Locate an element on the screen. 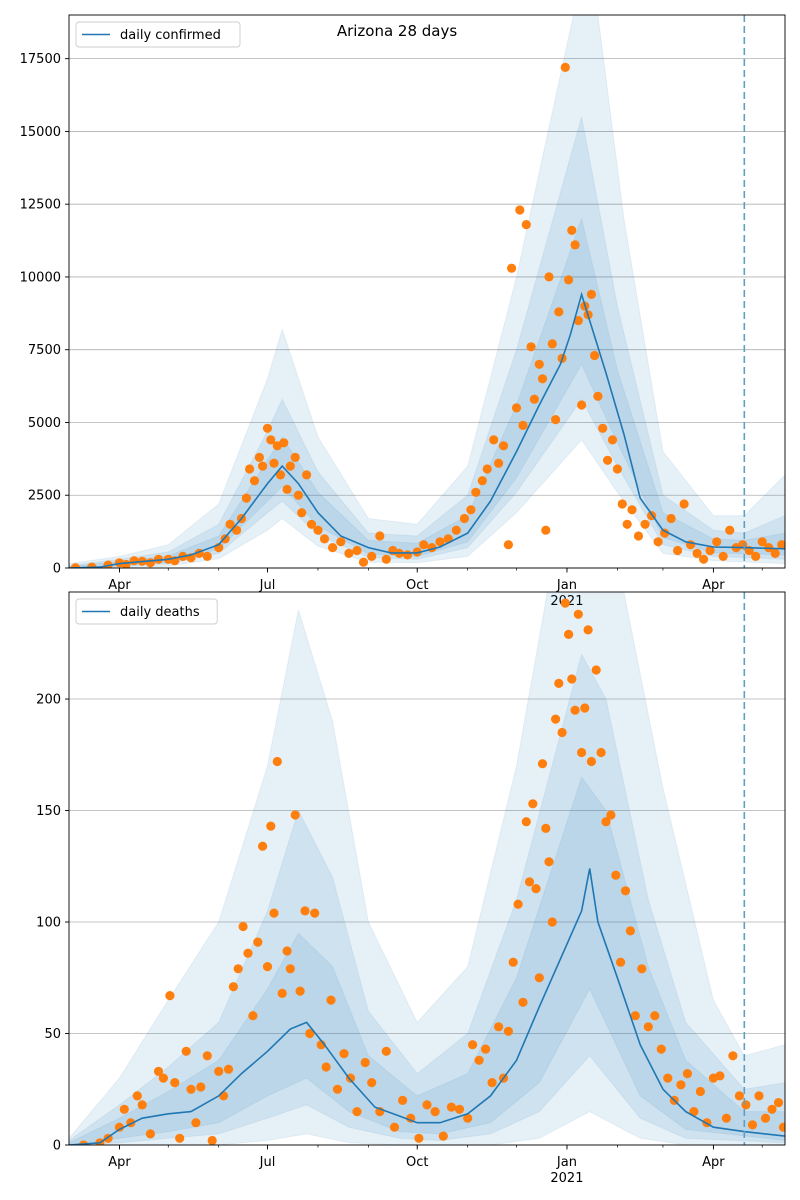 Image resolution: width=800 pixels, height=1200 pixels. y-tick-label: 0 is located at coordinates (57, 1146).